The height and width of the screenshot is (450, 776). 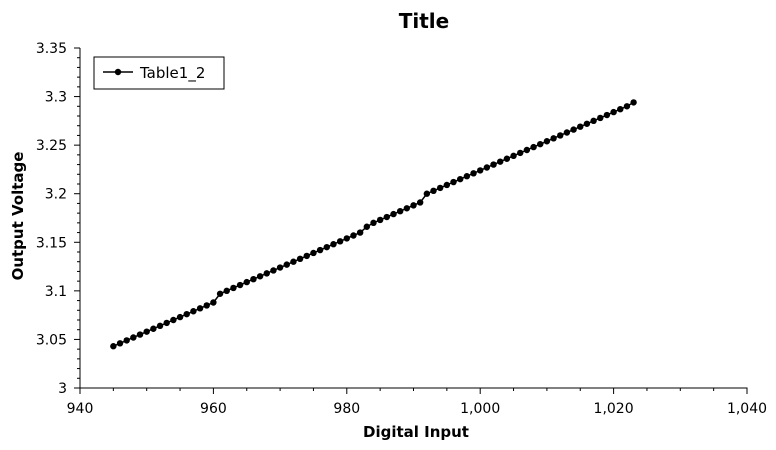 What do you see at coordinates (424, 21) in the screenshot?
I see `chart-title: Title` at bounding box center [424, 21].